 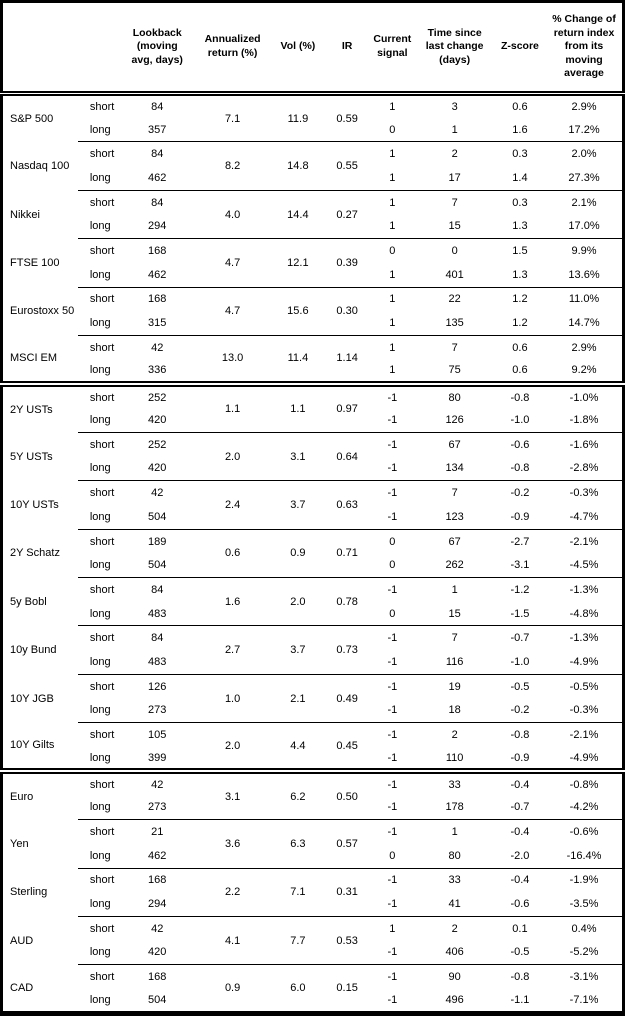 I want to click on zscore-cell: -1.0, so click(x=520, y=662).